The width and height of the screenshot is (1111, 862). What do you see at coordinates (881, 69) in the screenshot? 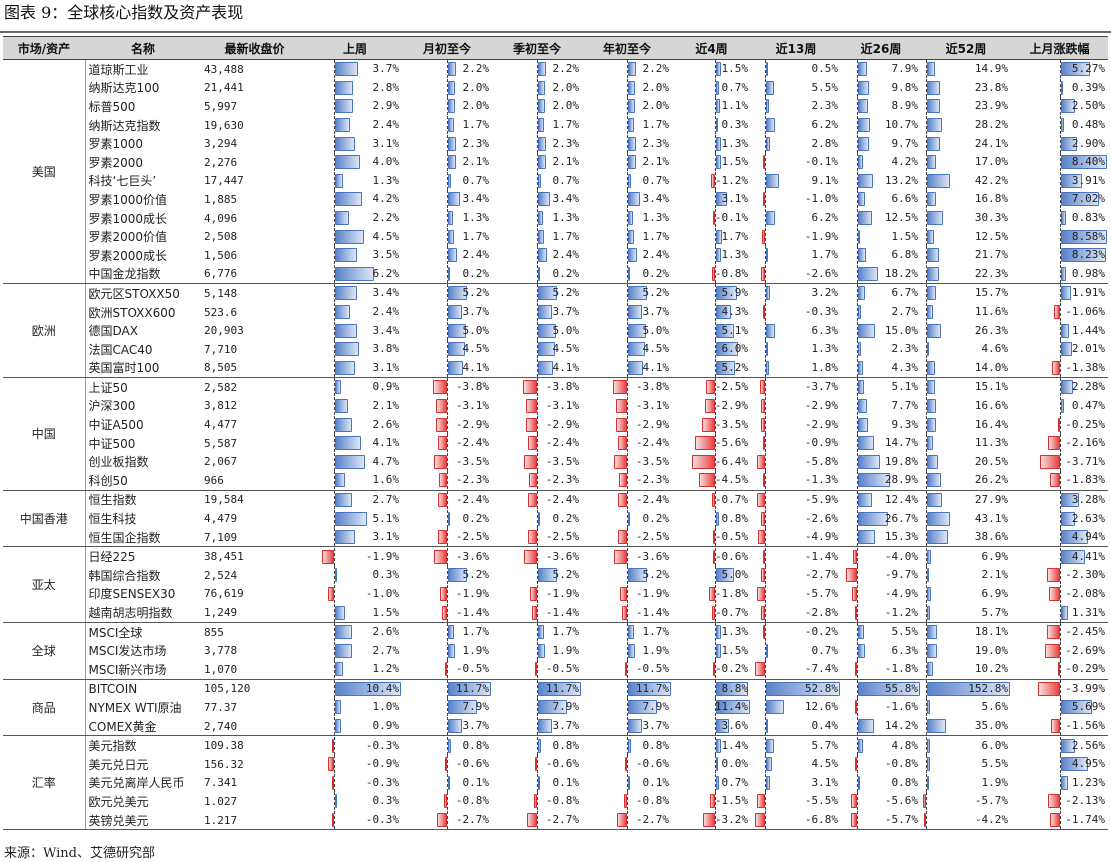
I see `perf-cell: 7.9%` at bounding box center [881, 69].